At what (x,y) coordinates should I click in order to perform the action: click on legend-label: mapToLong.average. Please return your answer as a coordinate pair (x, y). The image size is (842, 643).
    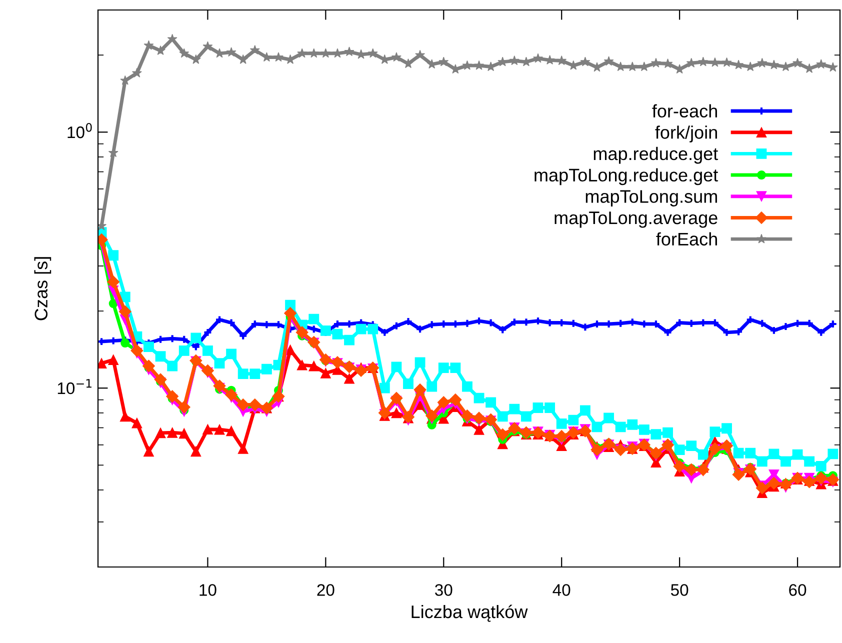
    Looking at the image, I should click on (636, 220).